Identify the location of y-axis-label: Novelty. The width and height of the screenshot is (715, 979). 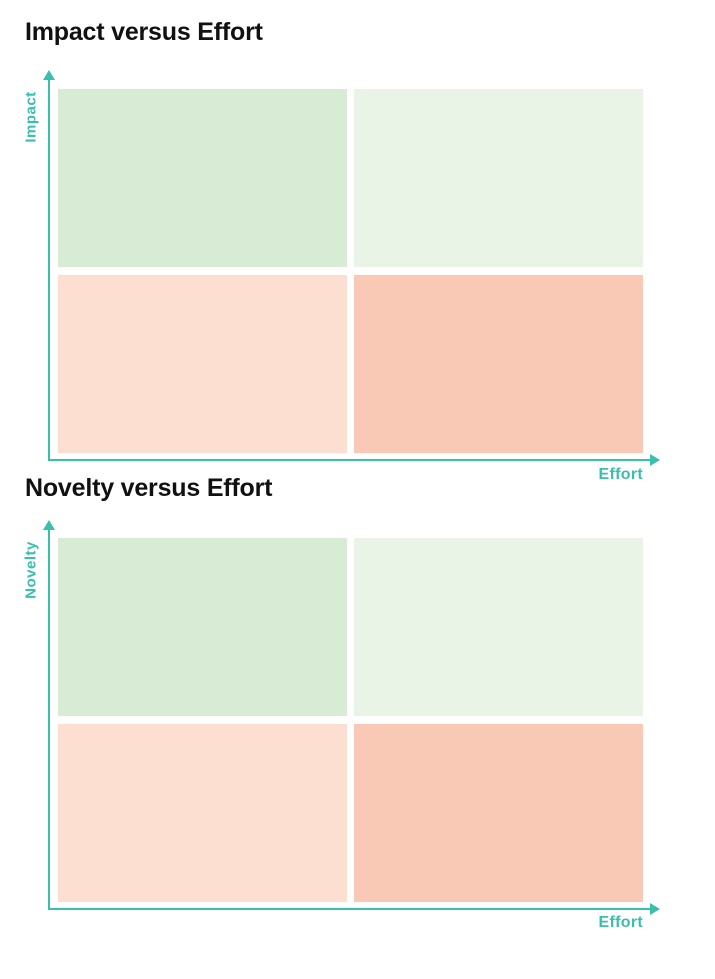
(31, 570).